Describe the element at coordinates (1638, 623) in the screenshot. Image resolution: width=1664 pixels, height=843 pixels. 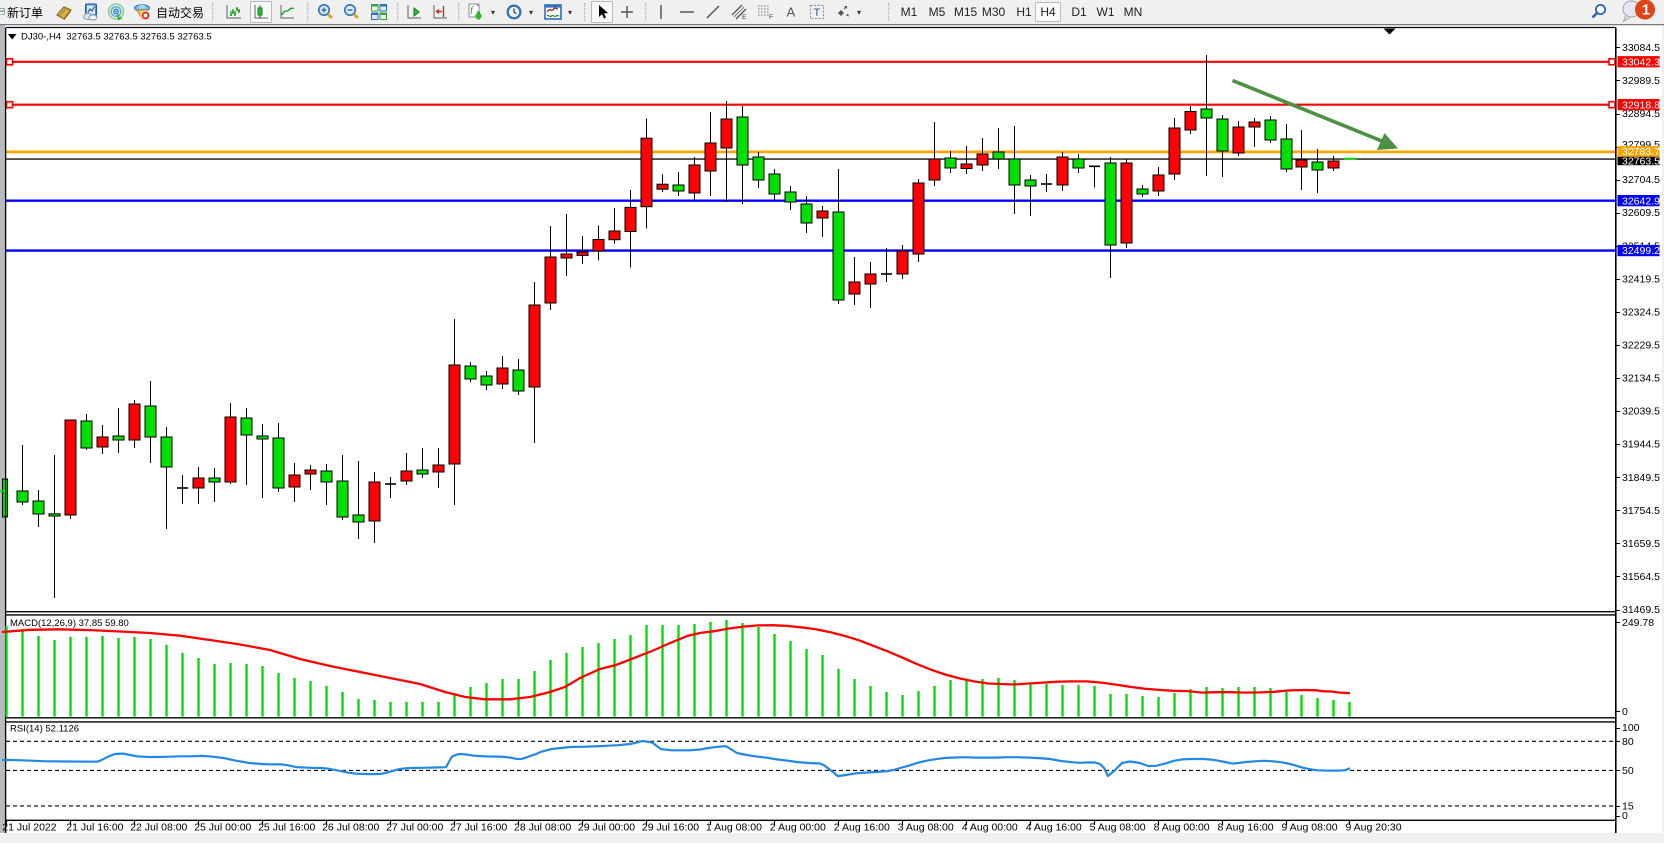
I see `svg-text: 249.78` at that location.